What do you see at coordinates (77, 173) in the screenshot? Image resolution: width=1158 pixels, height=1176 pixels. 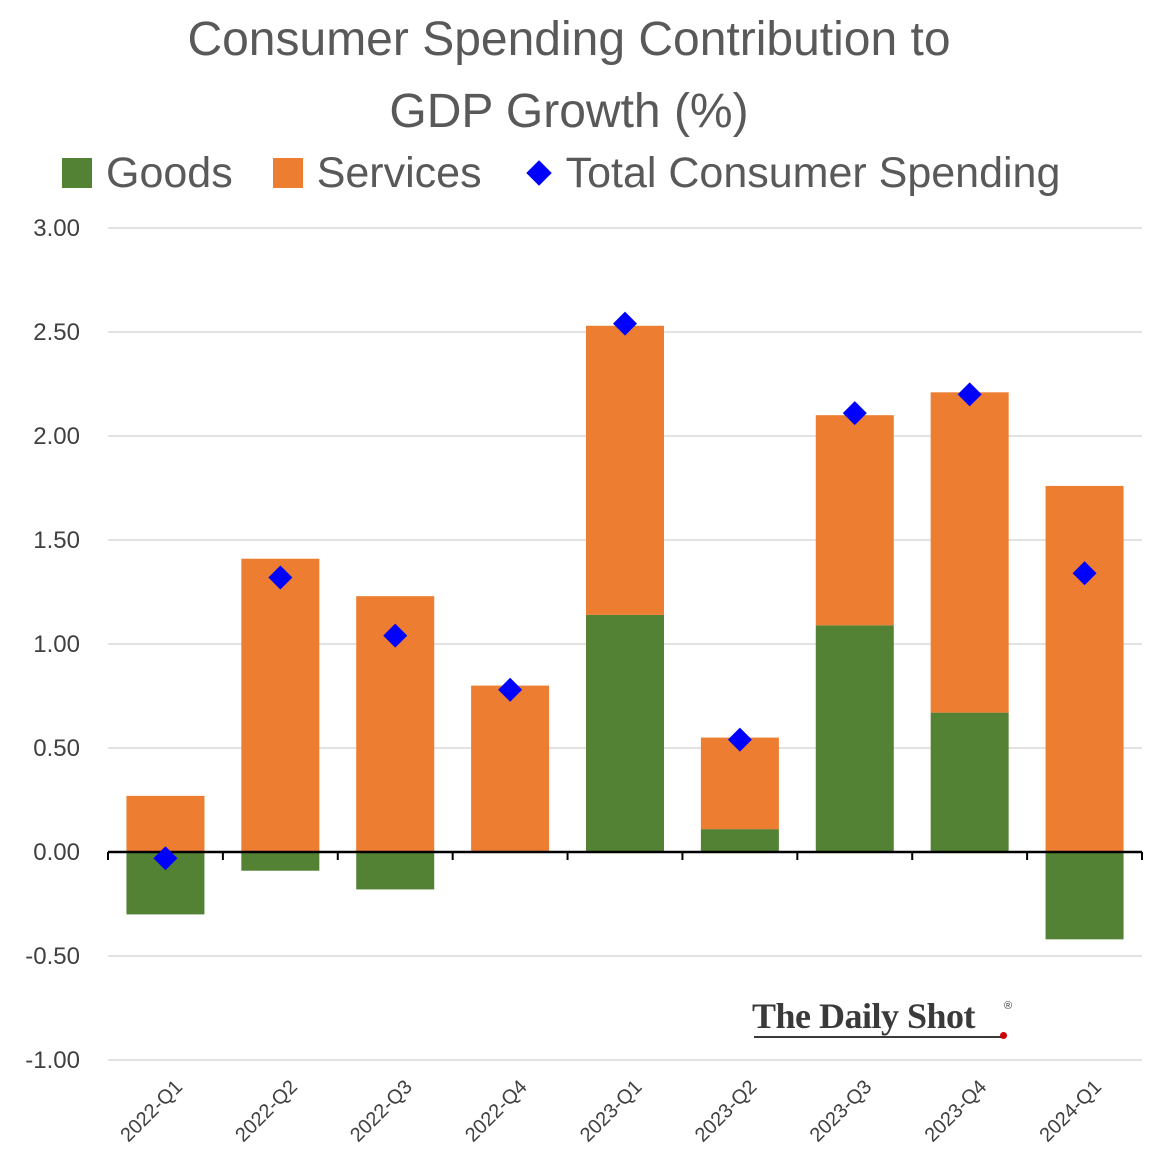 I see `legend-swatch-goods` at bounding box center [77, 173].